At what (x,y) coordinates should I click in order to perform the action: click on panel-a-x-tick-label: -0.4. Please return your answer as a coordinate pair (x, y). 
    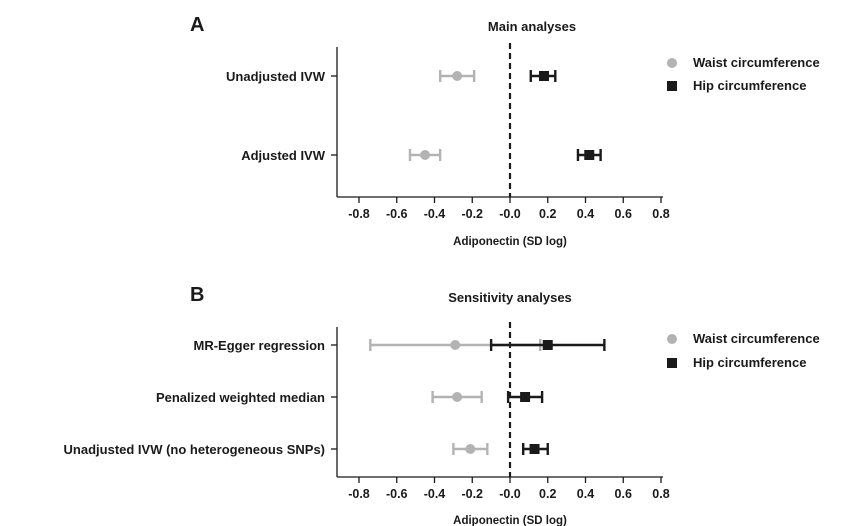
    Looking at the image, I should click on (435, 214).